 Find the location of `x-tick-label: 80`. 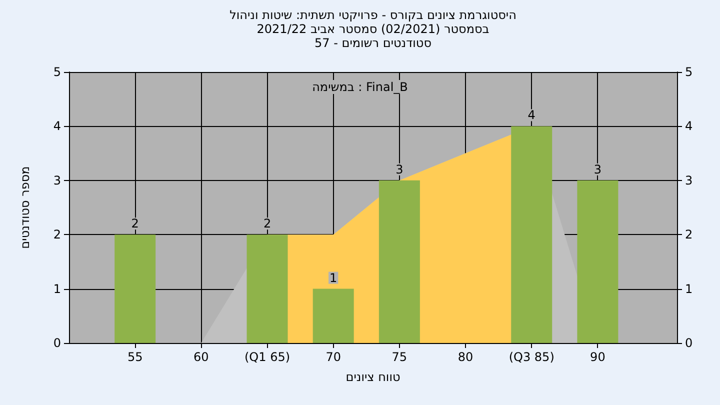

x-tick-label: 80 is located at coordinates (466, 357).